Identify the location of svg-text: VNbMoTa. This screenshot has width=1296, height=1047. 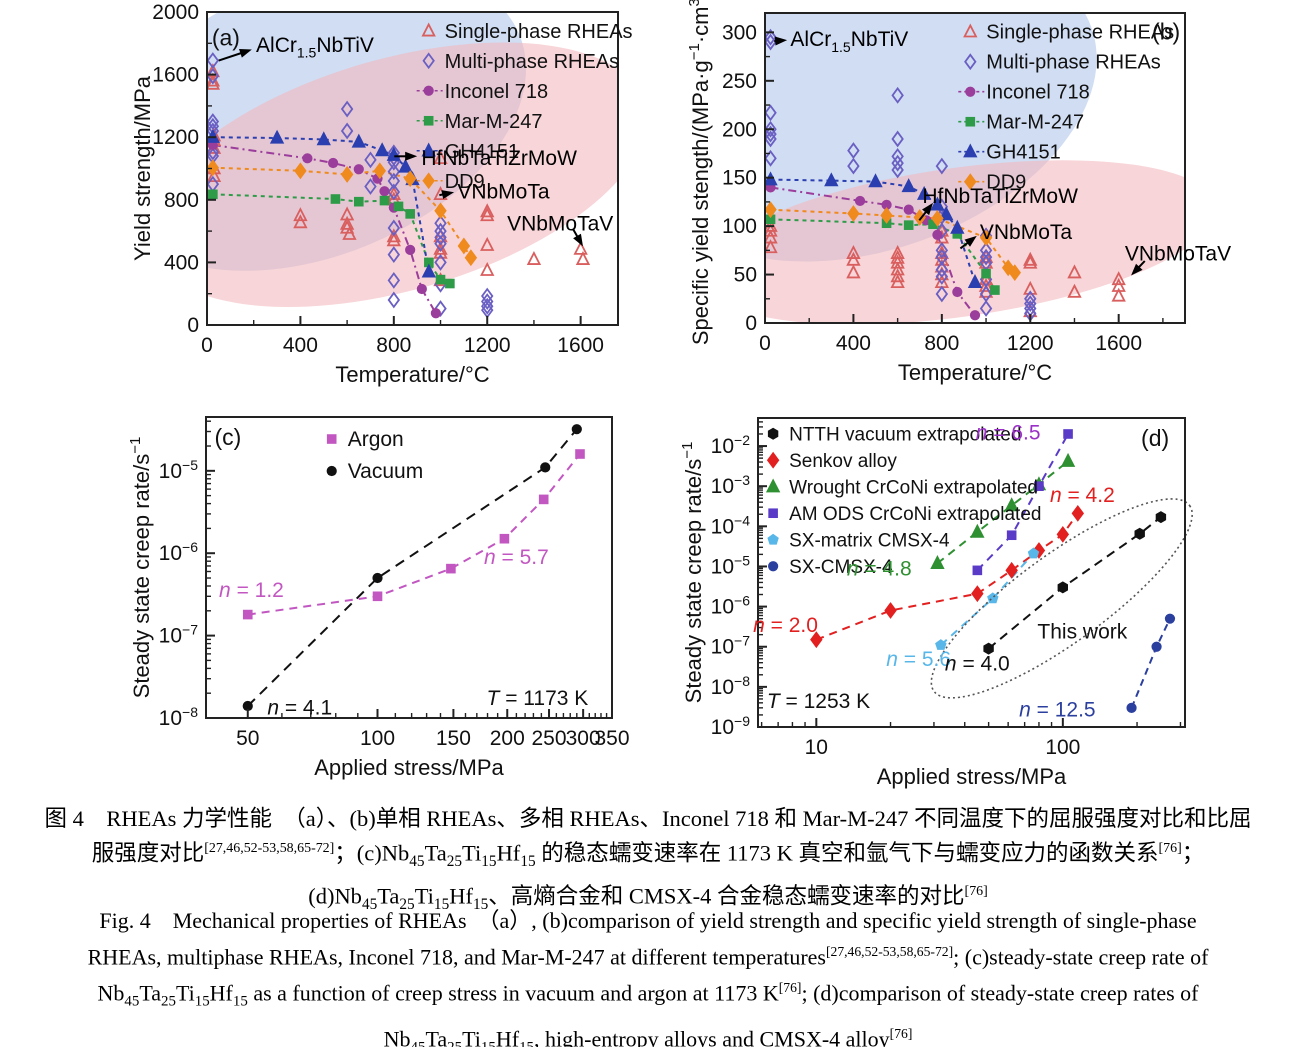
(1026, 232).